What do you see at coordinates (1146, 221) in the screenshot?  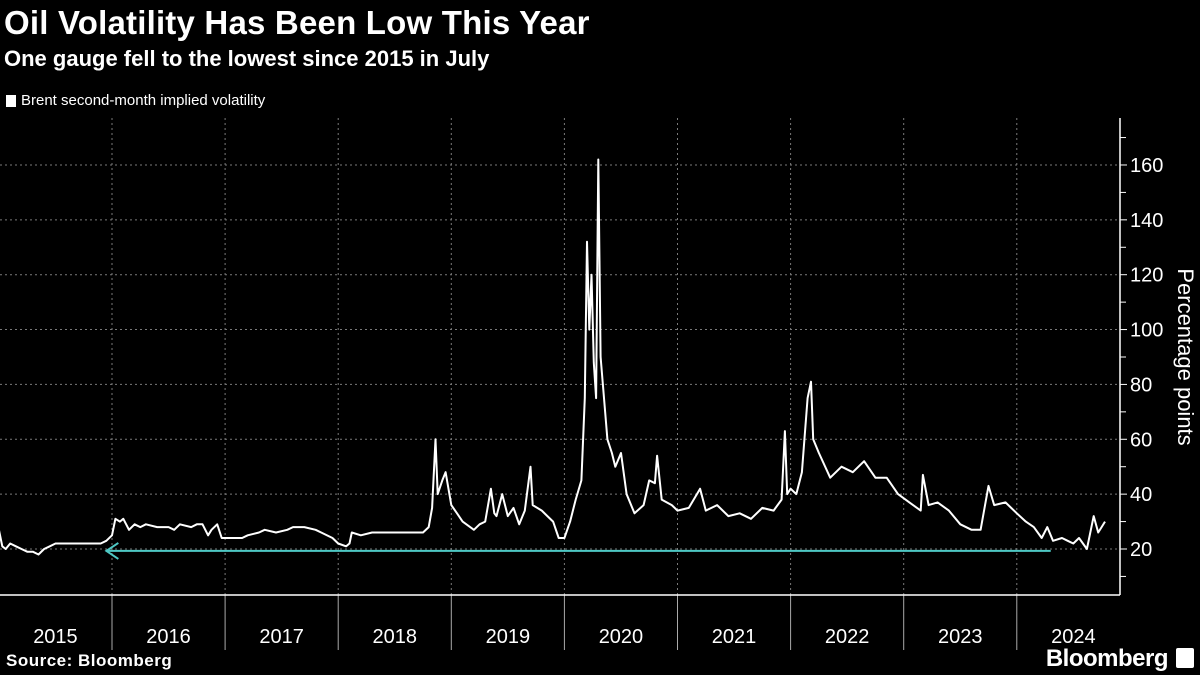 I see `y-tick-label: 140` at bounding box center [1146, 221].